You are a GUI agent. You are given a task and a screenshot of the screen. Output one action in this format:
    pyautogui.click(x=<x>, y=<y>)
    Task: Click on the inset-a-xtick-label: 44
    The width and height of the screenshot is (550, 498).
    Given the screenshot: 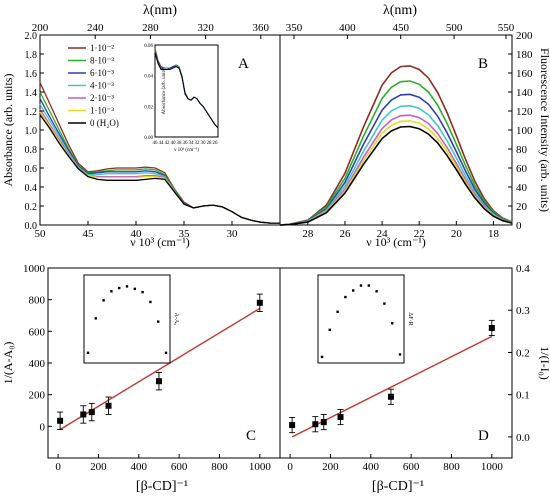 What is the action you would take?
    pyautogui.click(x=162, y=143)
    